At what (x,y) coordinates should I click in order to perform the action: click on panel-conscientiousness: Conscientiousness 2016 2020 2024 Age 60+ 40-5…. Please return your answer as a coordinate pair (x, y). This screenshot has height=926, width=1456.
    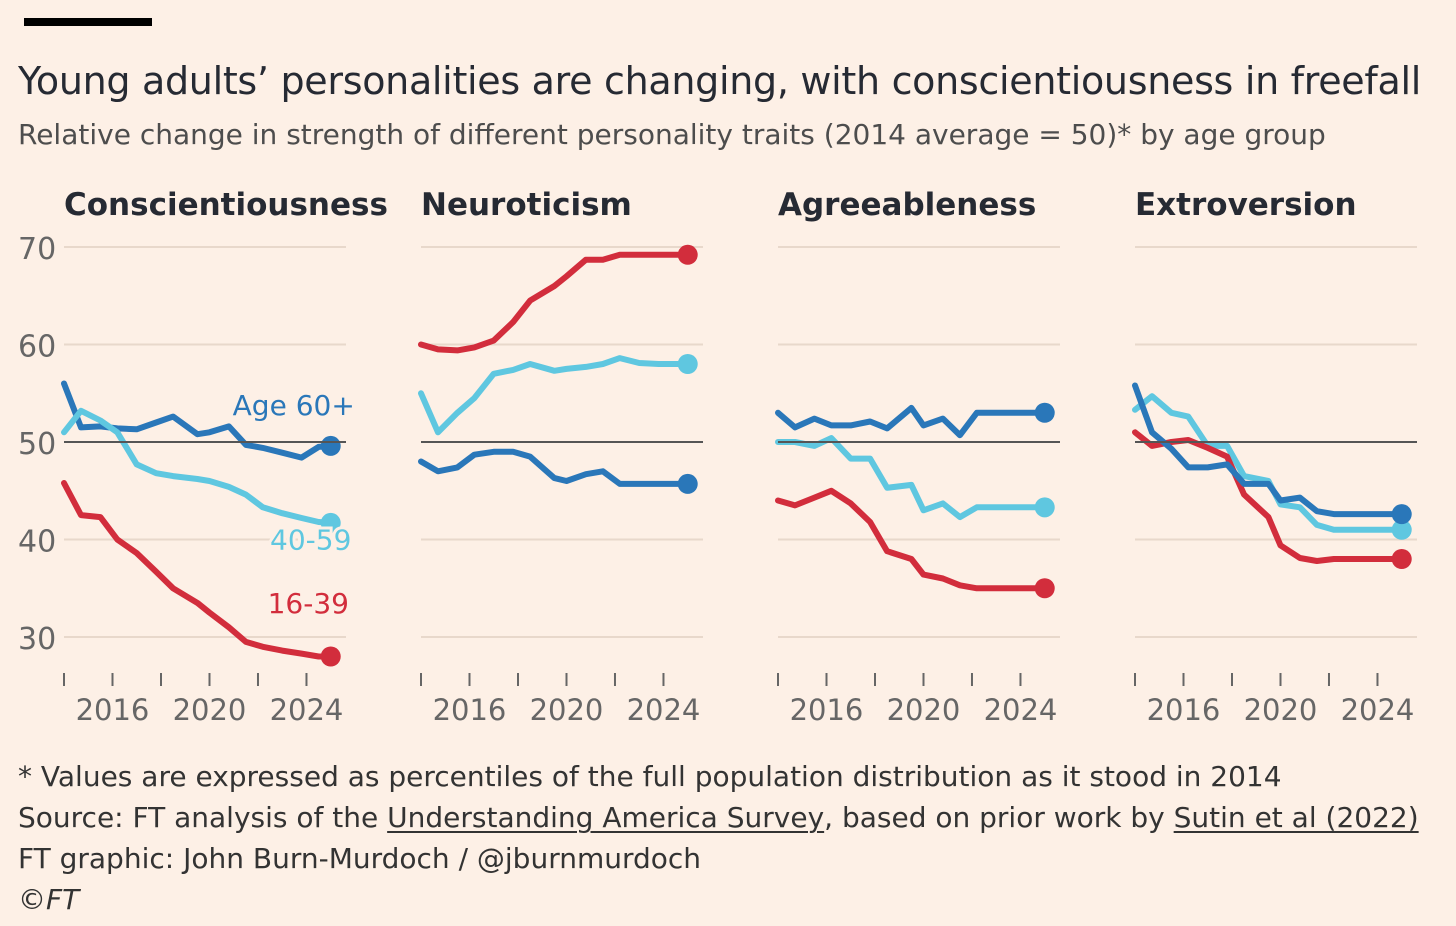
    Looking at the image, I should click on (224, 457).